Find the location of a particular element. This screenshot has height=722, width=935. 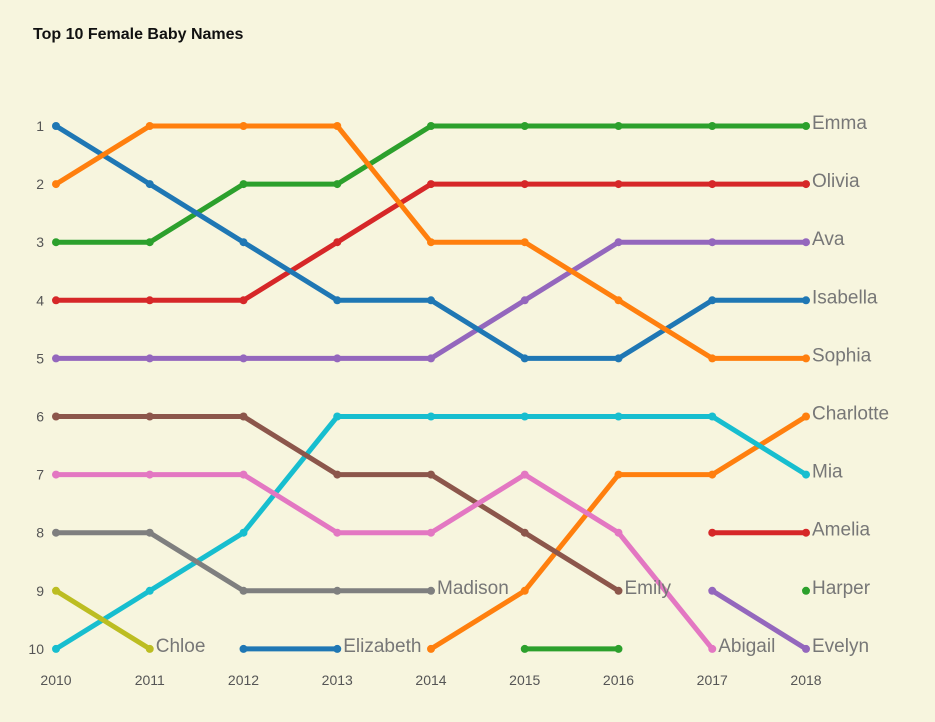

series-label: Madison is located at coordinates (473, 588).